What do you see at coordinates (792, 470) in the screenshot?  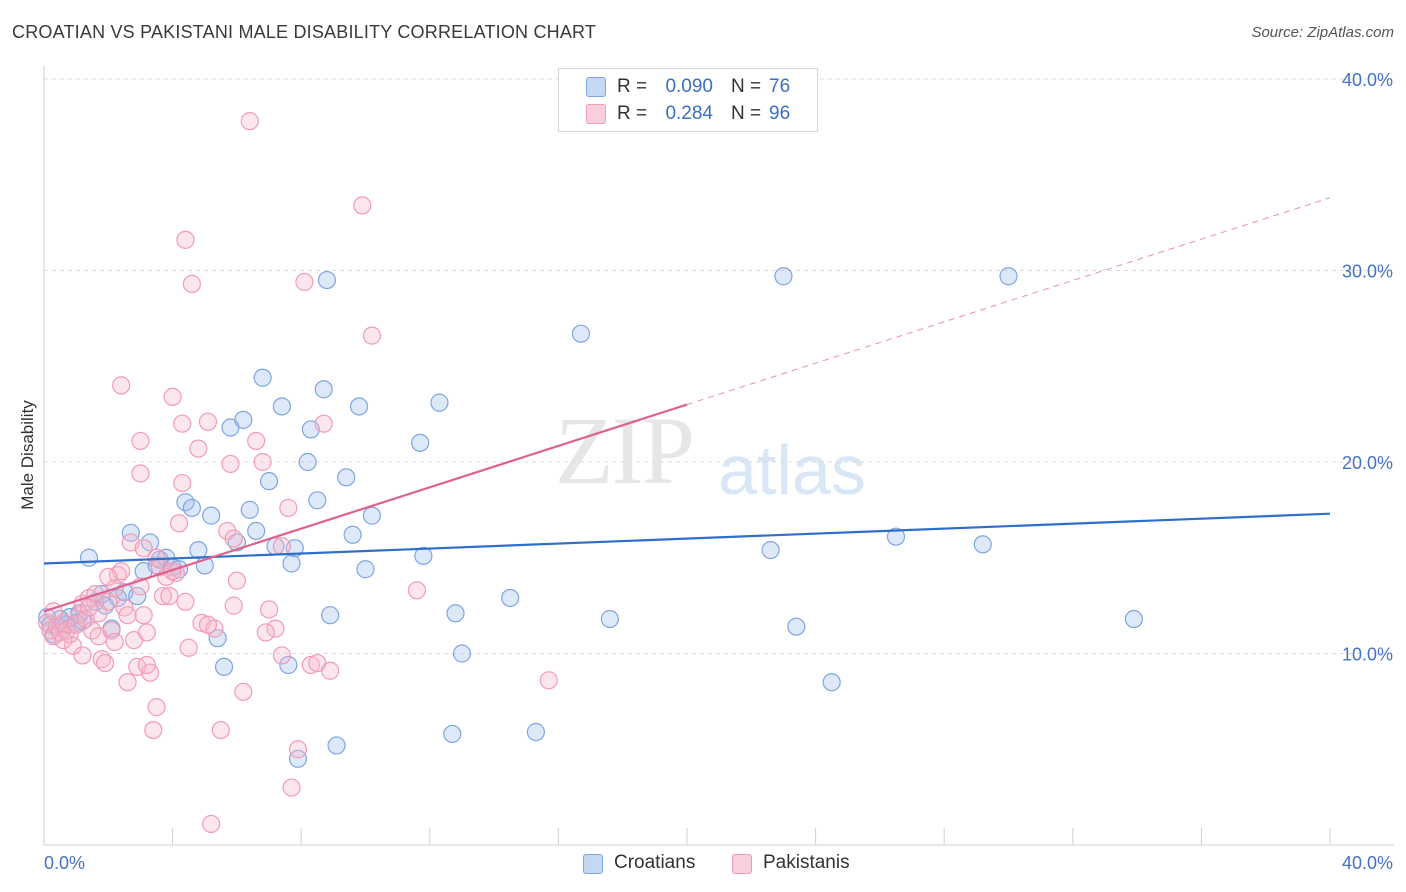 I see `watermark-atlas: atlas` at bounding box center [792, 470].